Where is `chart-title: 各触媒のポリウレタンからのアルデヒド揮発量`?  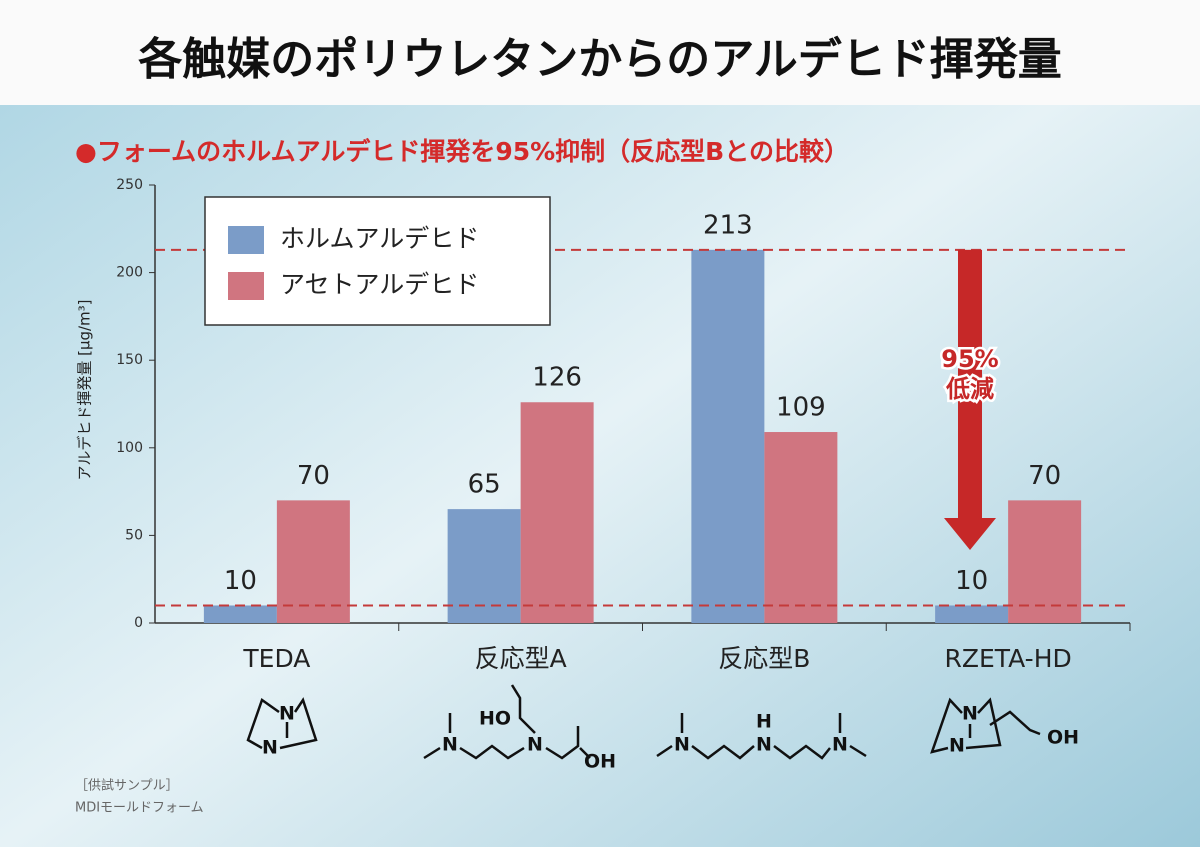 chart-title: 各触媒のポリウレタンからのアルデヒド揮発量 is located at coordinates (600, 59).